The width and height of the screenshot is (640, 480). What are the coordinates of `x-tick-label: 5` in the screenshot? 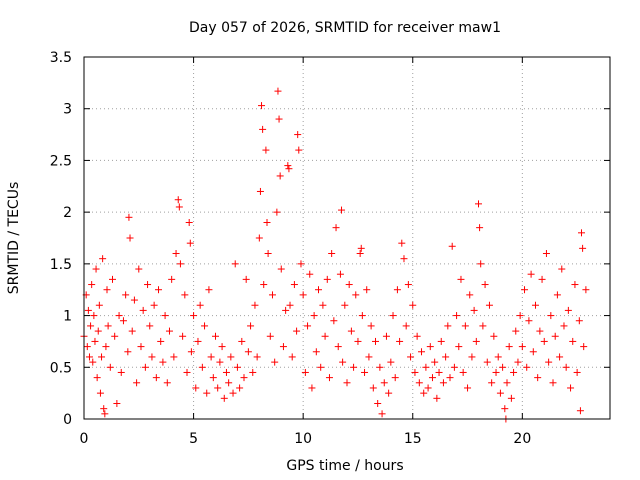 It's located at (193, 439).